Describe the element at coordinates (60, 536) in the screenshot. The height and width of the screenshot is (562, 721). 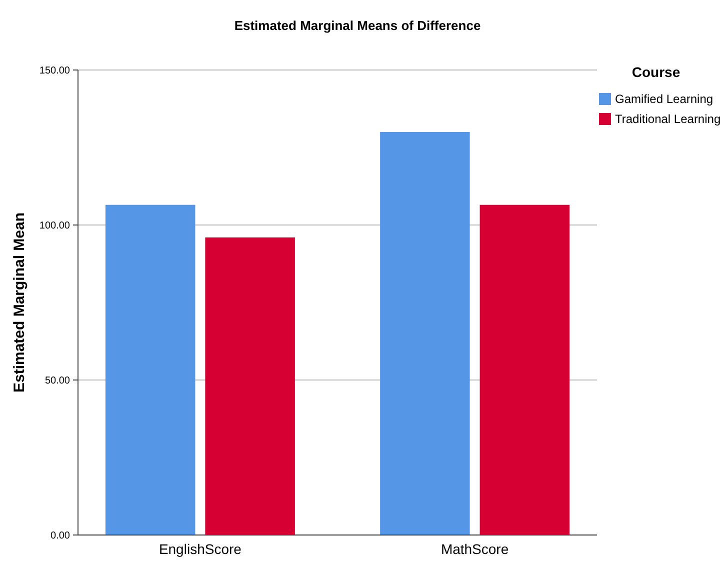
I see `y-tick-label: 0.00` at that location.